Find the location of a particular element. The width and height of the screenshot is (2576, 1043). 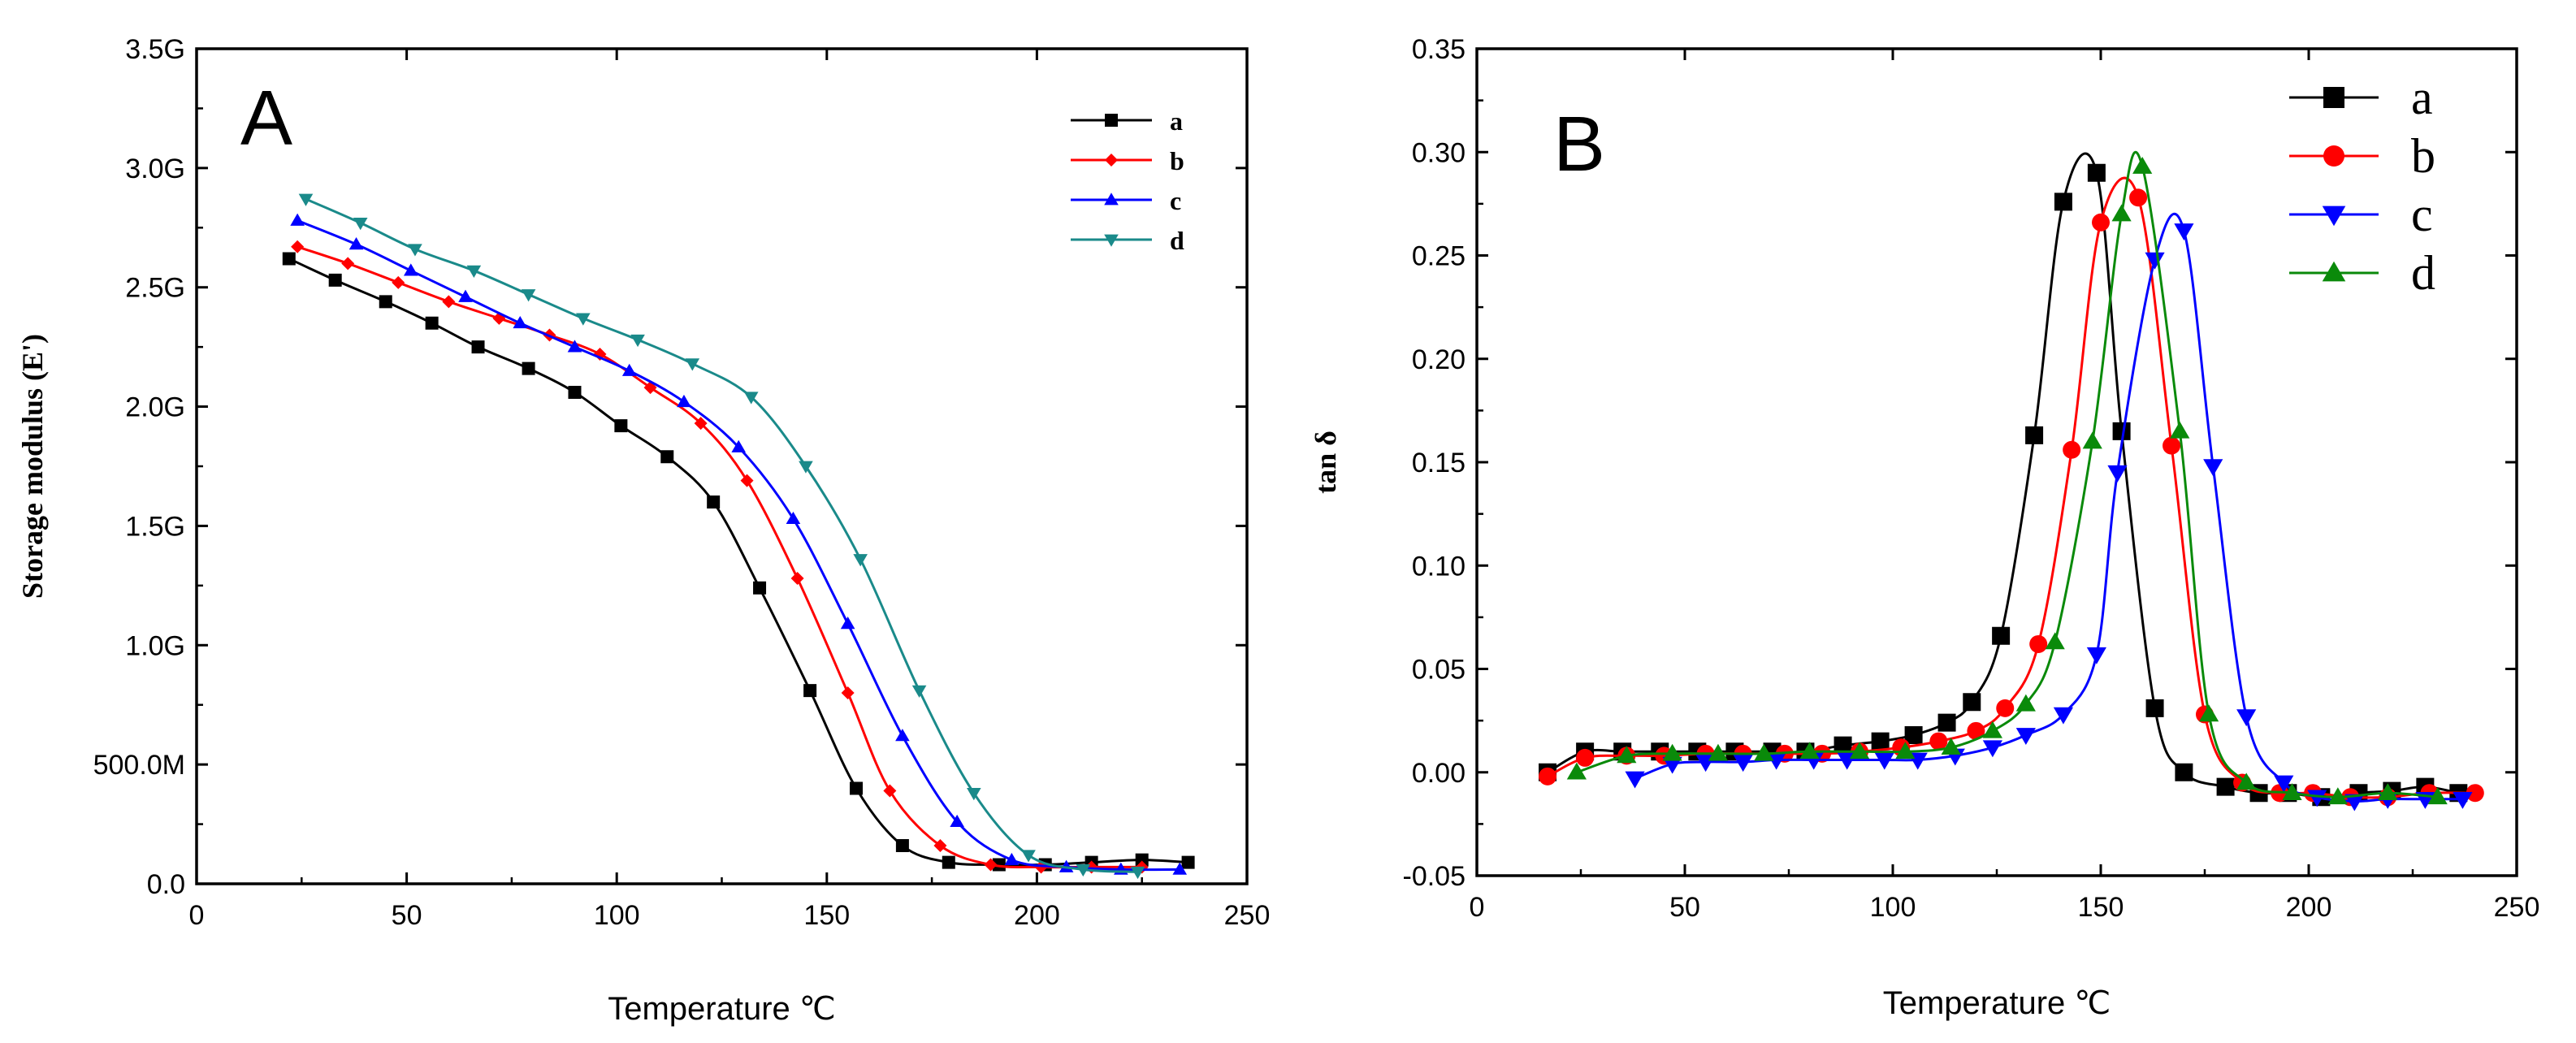

x-tick-label: 250 is located at coordinates (1247, 915).